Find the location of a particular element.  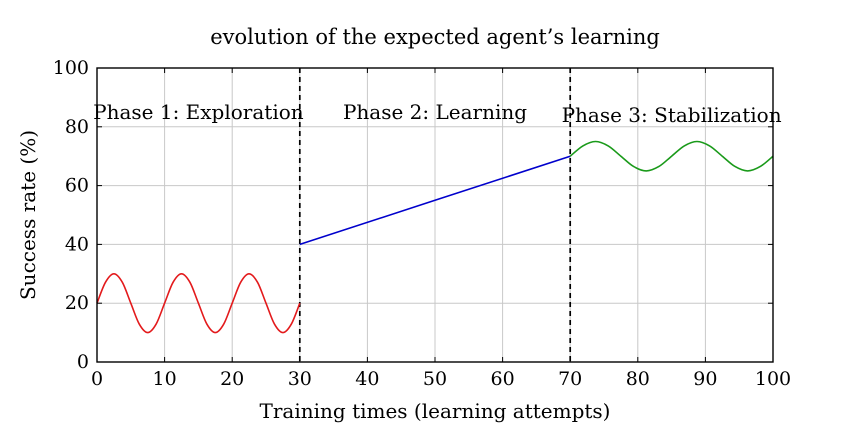

x-tick-label: 50 is located at coordinates (435, 379).